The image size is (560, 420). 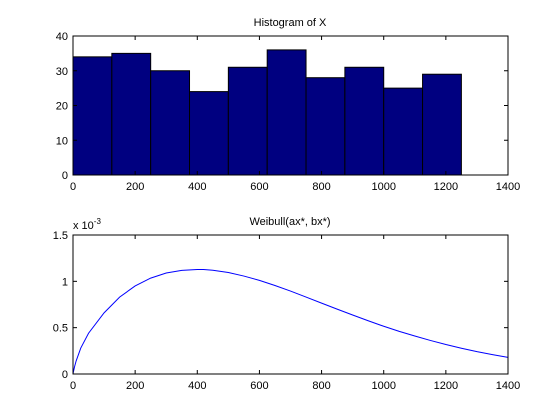 I want to click on weibull-x-tick-label: 600, so click(x=259, y=386).